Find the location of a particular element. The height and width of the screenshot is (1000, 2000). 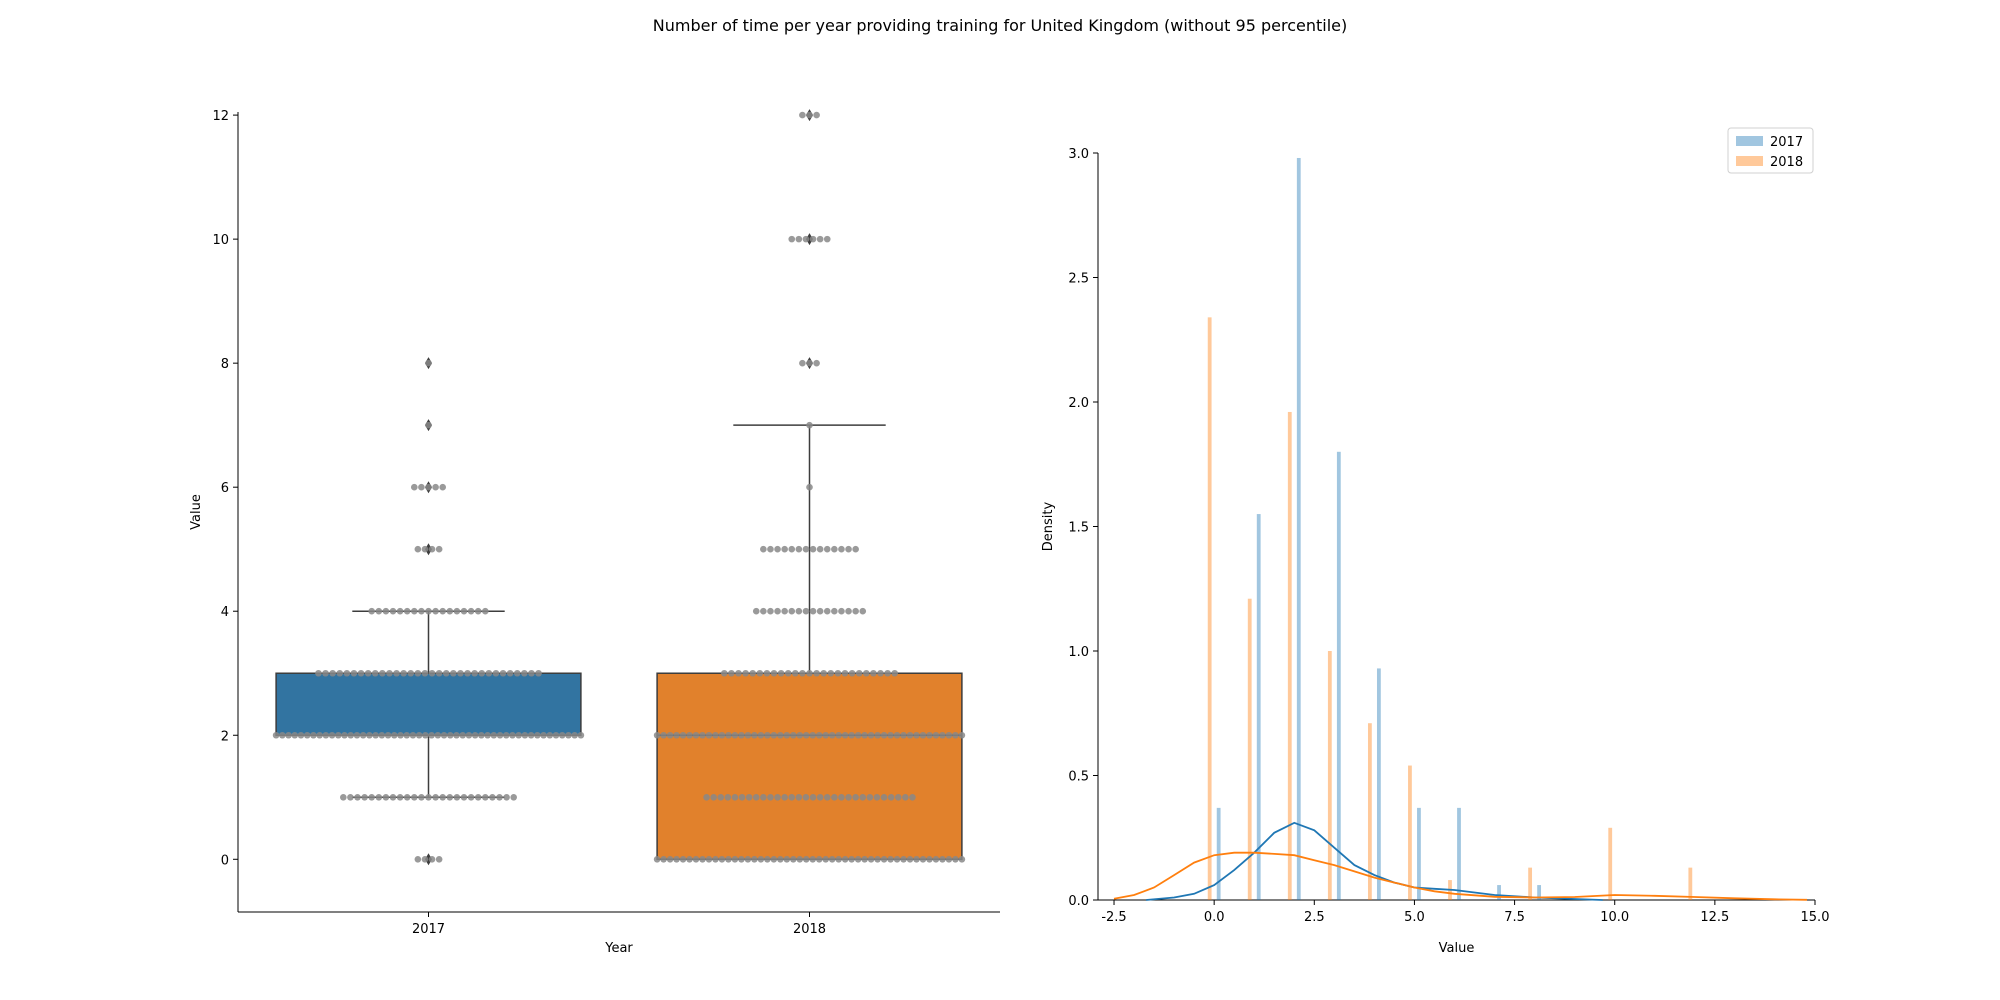

y-tick-label: 2.0 is located at coordinates (1078, 403).